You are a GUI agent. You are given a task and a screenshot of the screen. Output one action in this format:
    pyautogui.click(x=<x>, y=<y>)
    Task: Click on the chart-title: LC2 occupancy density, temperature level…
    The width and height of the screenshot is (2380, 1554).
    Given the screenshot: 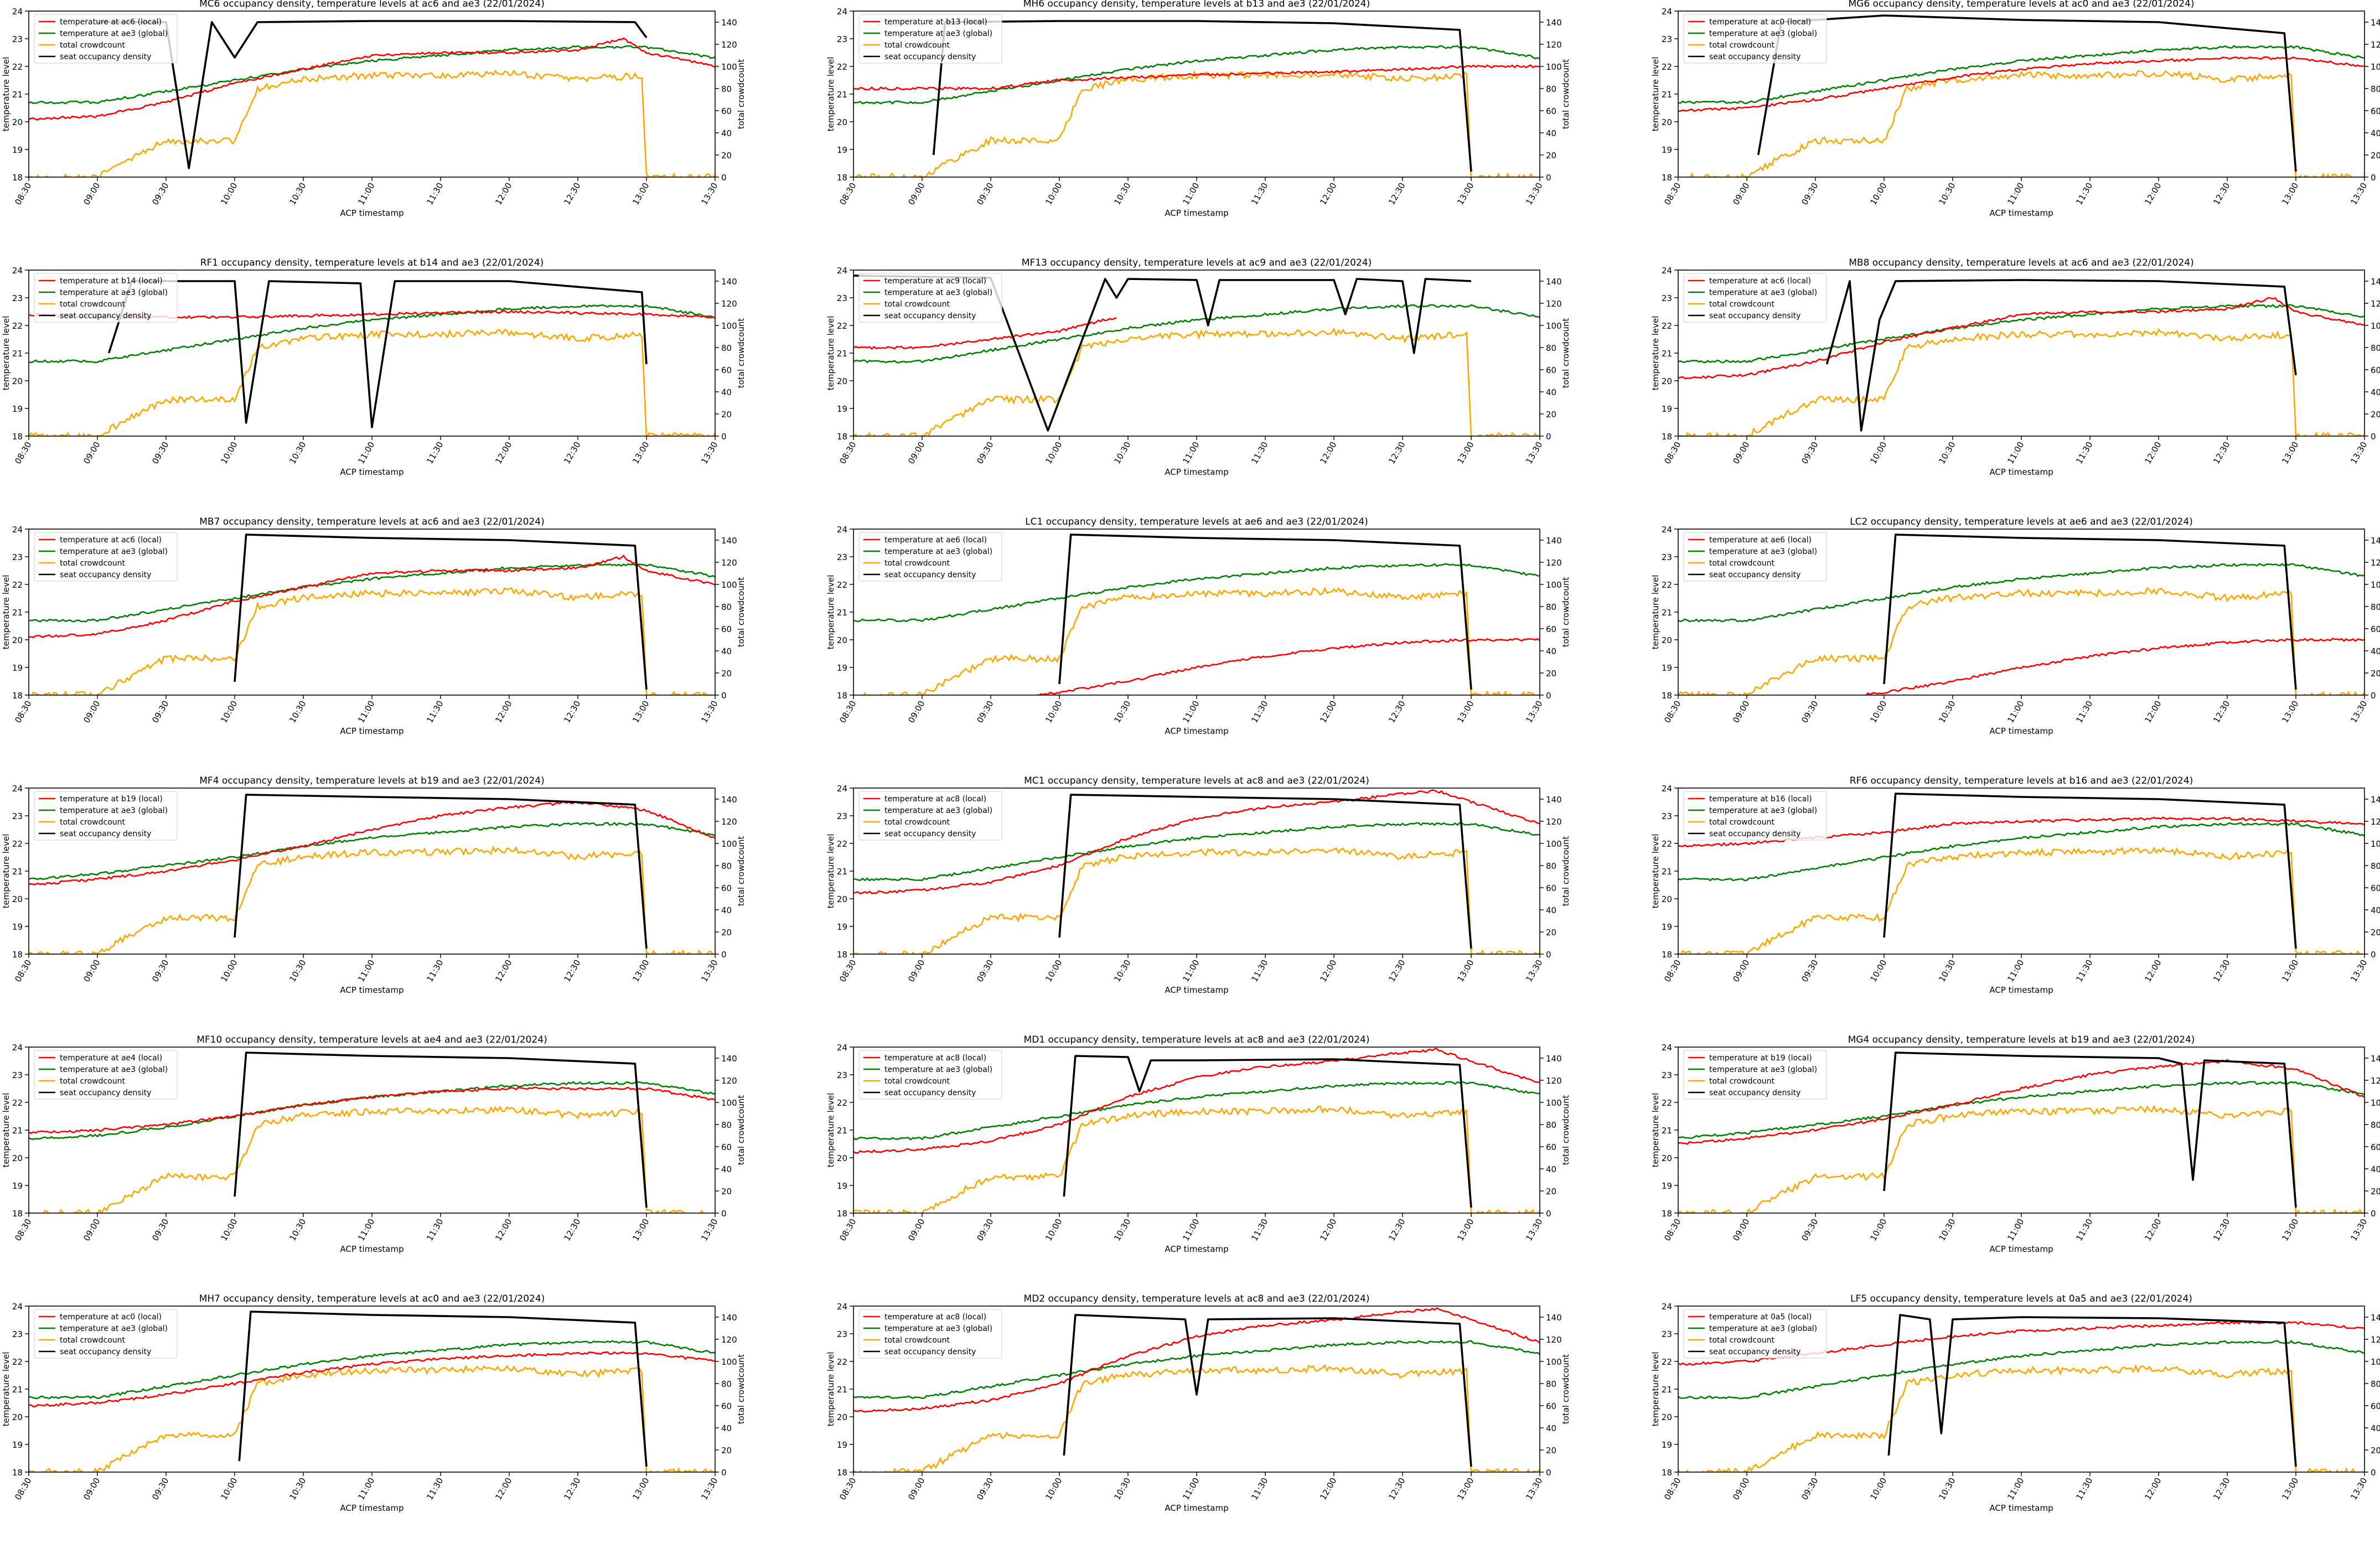 What is the action you would take?
    pyautogui.click(x=2021, y=521)
    